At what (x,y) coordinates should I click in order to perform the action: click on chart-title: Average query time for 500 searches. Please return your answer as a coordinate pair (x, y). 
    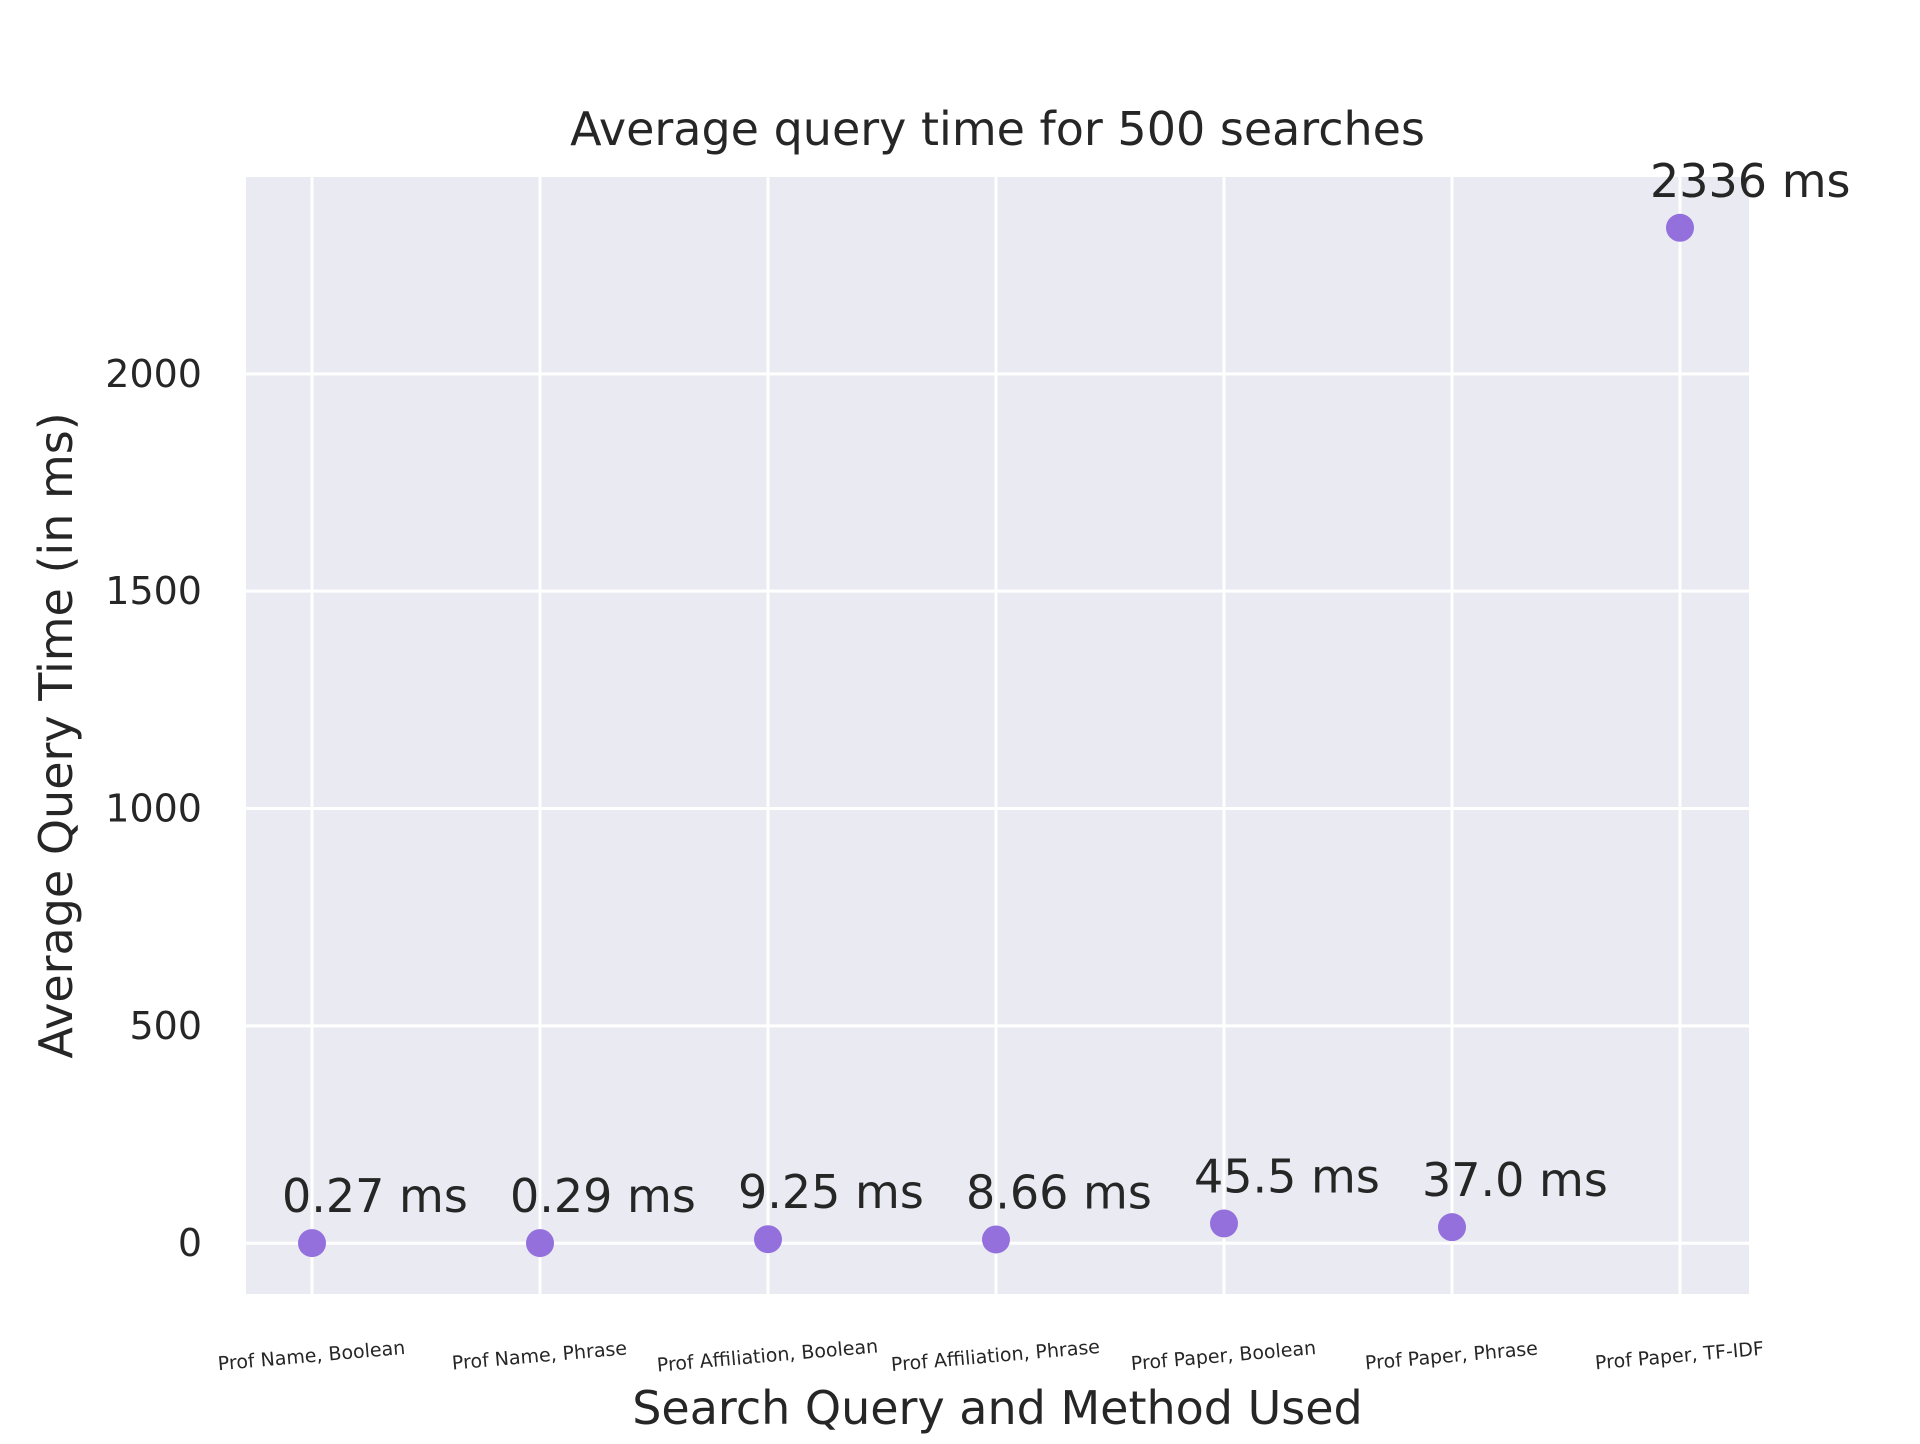
    Looking at the image, I should click on (997, 129).